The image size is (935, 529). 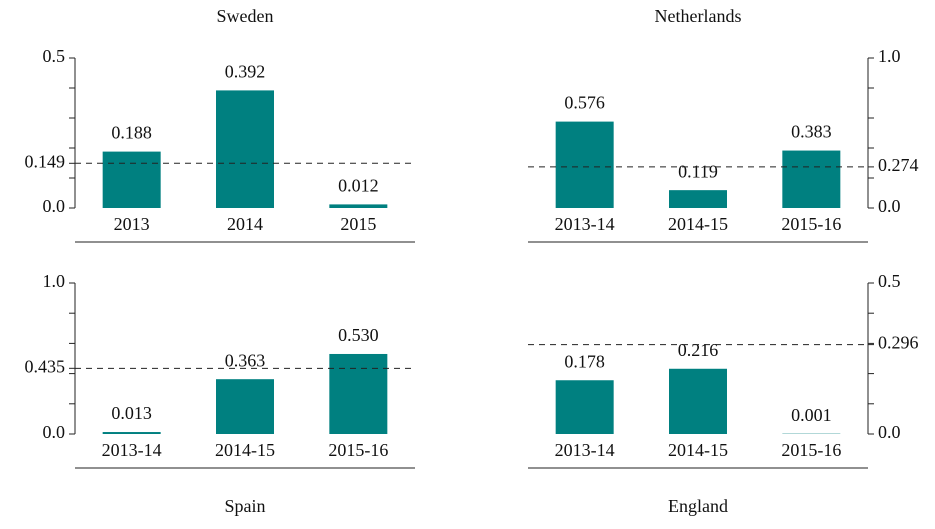 What do you see at coordinates (131, 133) in the screenshot?
I see `value-label: 0.188` at bounding box center [131, 133].